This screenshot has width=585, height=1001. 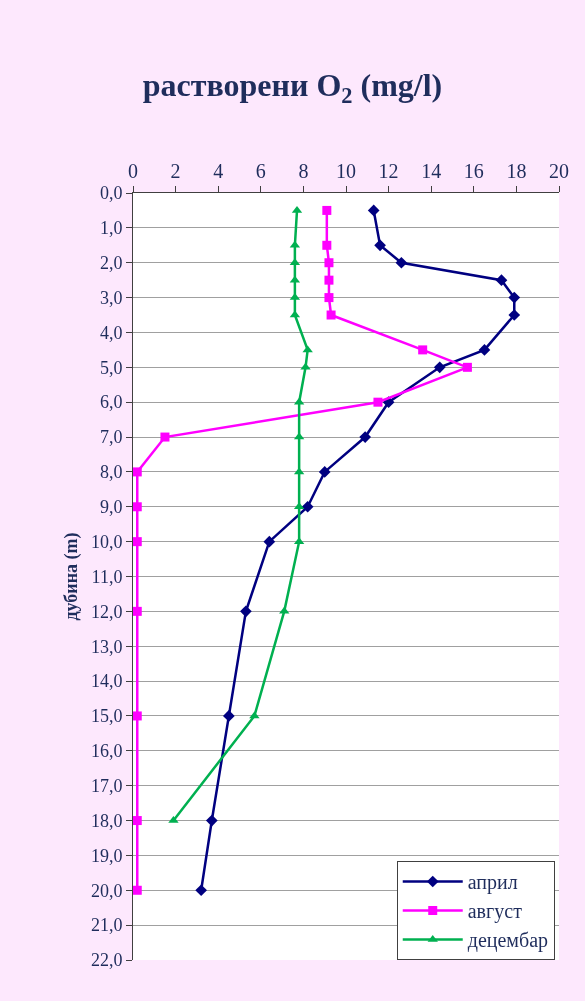 What do you see at coordinates (111, 297) in the screenshot?
I see `y-tick-label: 3,0` at bounding box center [111, 297].